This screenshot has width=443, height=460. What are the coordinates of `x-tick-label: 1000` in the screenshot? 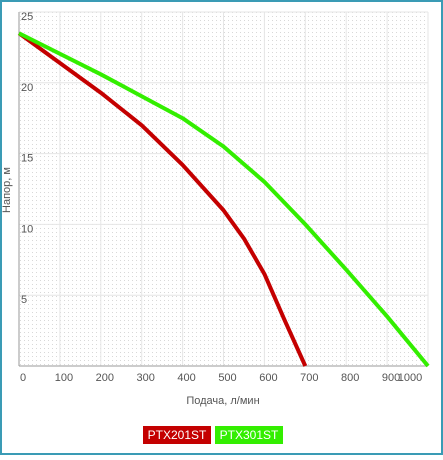 It's located at (410, 378).